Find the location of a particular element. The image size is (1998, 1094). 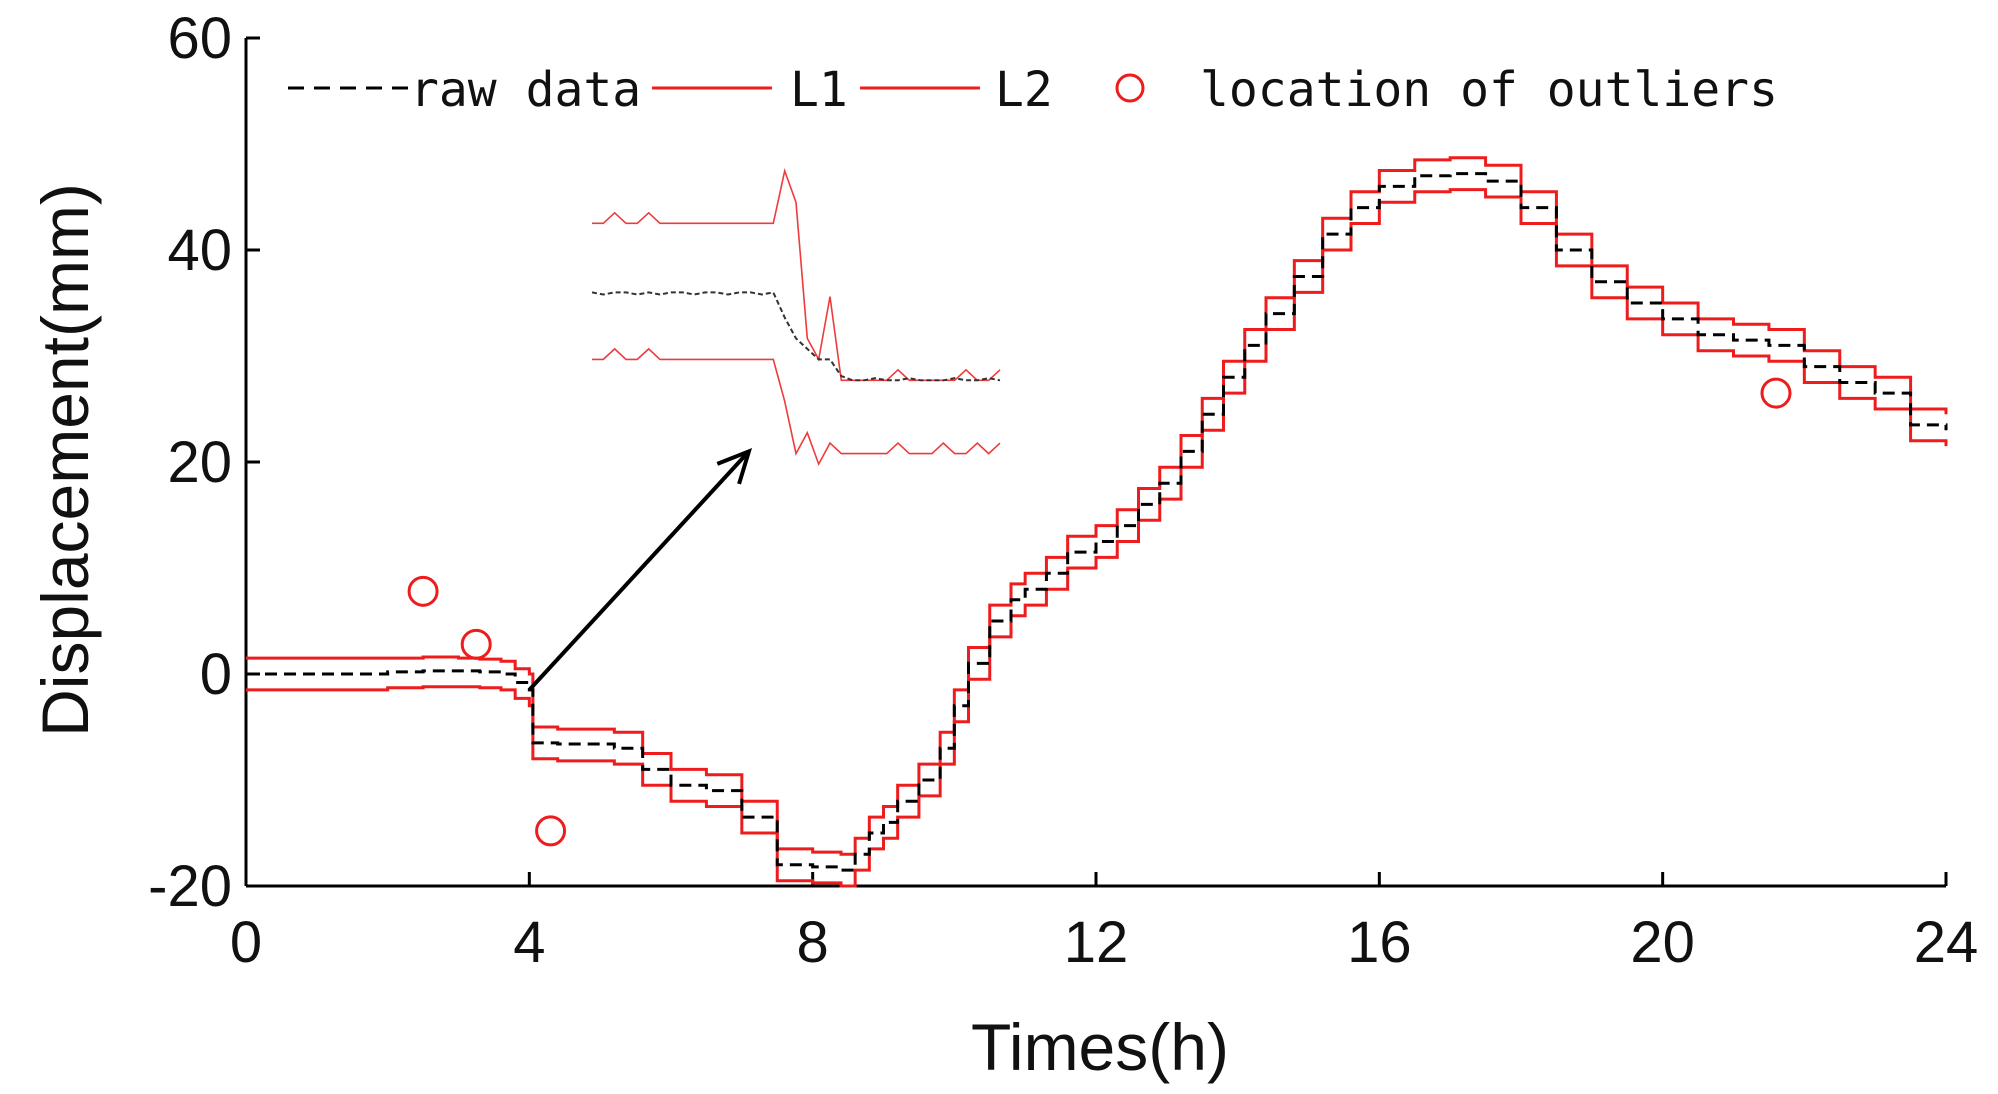

y-axis-title: Displacement(mm) is located at coordinates (65, 460).